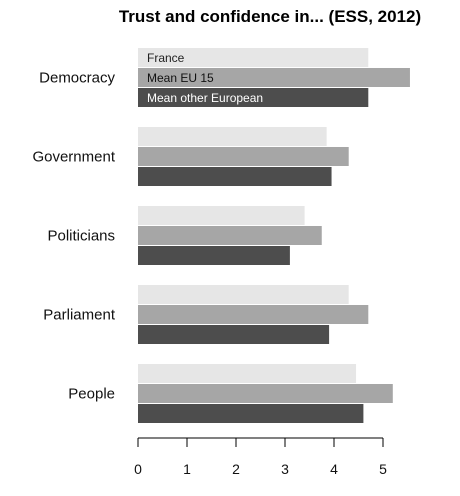  What do you see at coordinates (234, 334) in the screenshot?
I see `bar-parliament-mean-other-european` at bounding box center [234, 334].